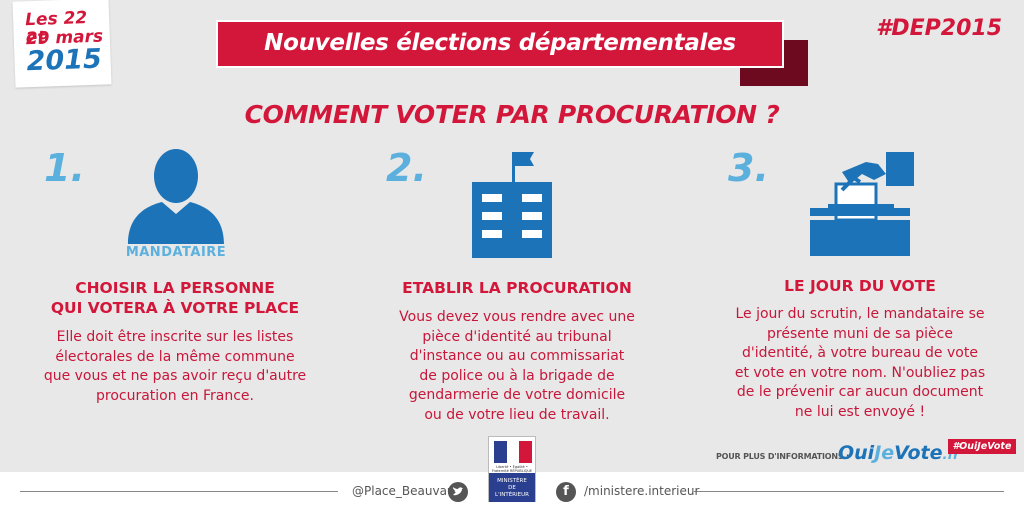 Image resolution: width=1024 pixels, height=512 pixels. I want to click on step-3-text-line: et vote en votre nom. N'oubliez pas, so click(860, 372).